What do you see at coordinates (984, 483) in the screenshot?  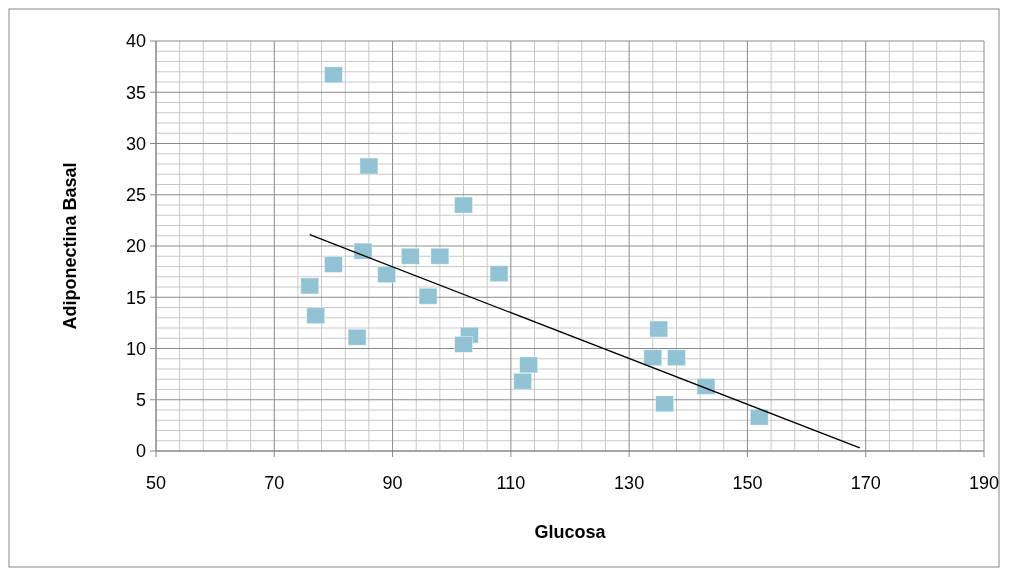 I see `x-tick-label: 190` at bounding box center [984, 483].